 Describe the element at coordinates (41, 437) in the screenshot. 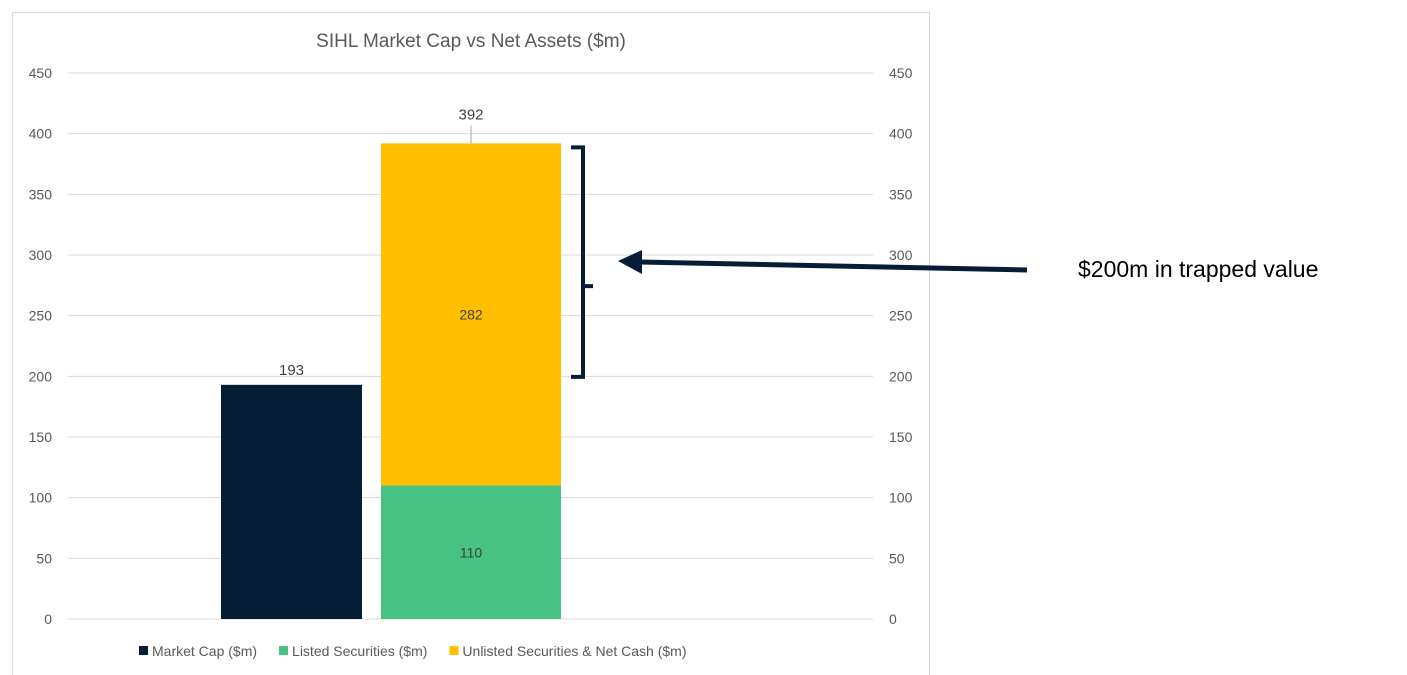

I see `y-tick-label-left: 150` at that location.